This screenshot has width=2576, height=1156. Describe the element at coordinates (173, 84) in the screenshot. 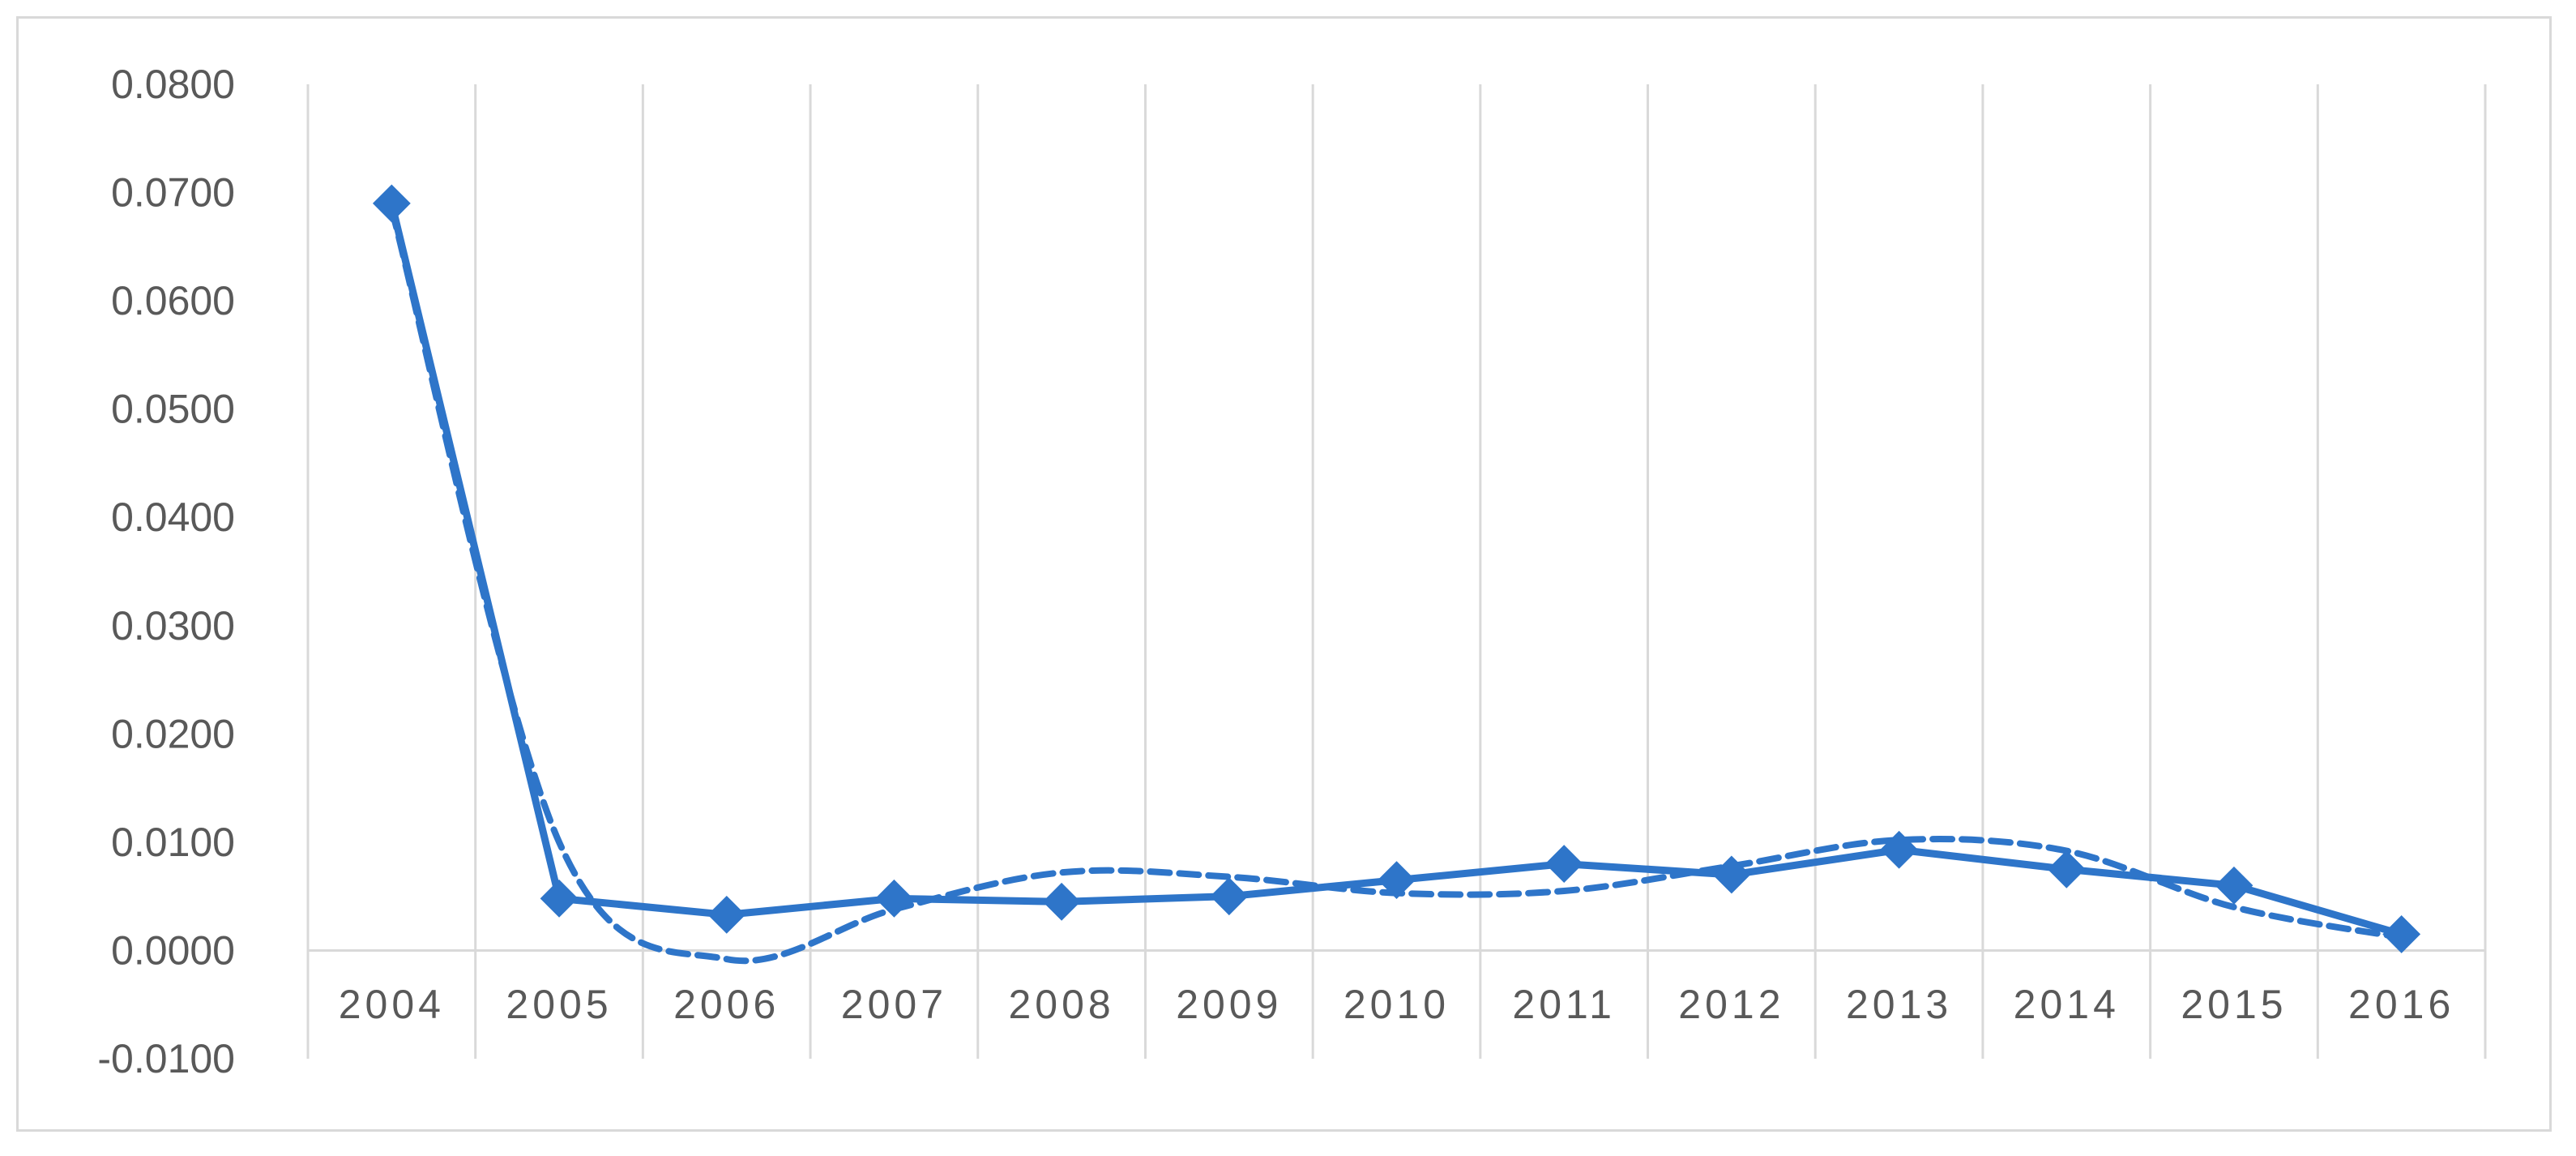

I see `y-tick-label: 0.0800` at that location.